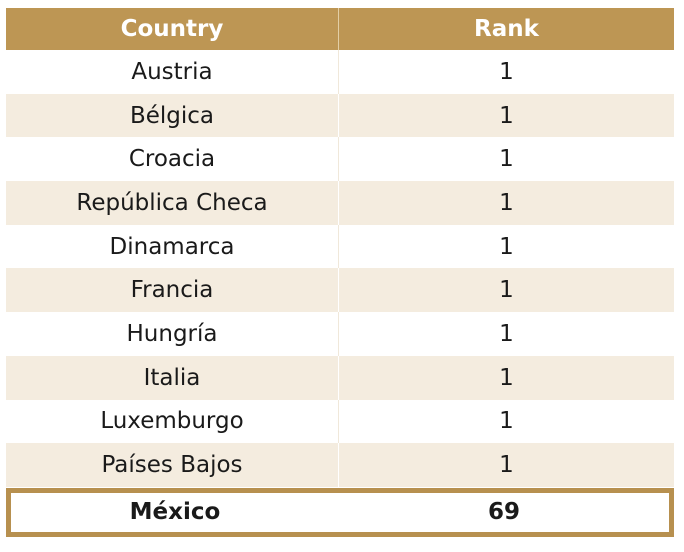 This screenshot has height=552, width=684. I want to click on country-cell: Dinamarca, so click(172, 246).